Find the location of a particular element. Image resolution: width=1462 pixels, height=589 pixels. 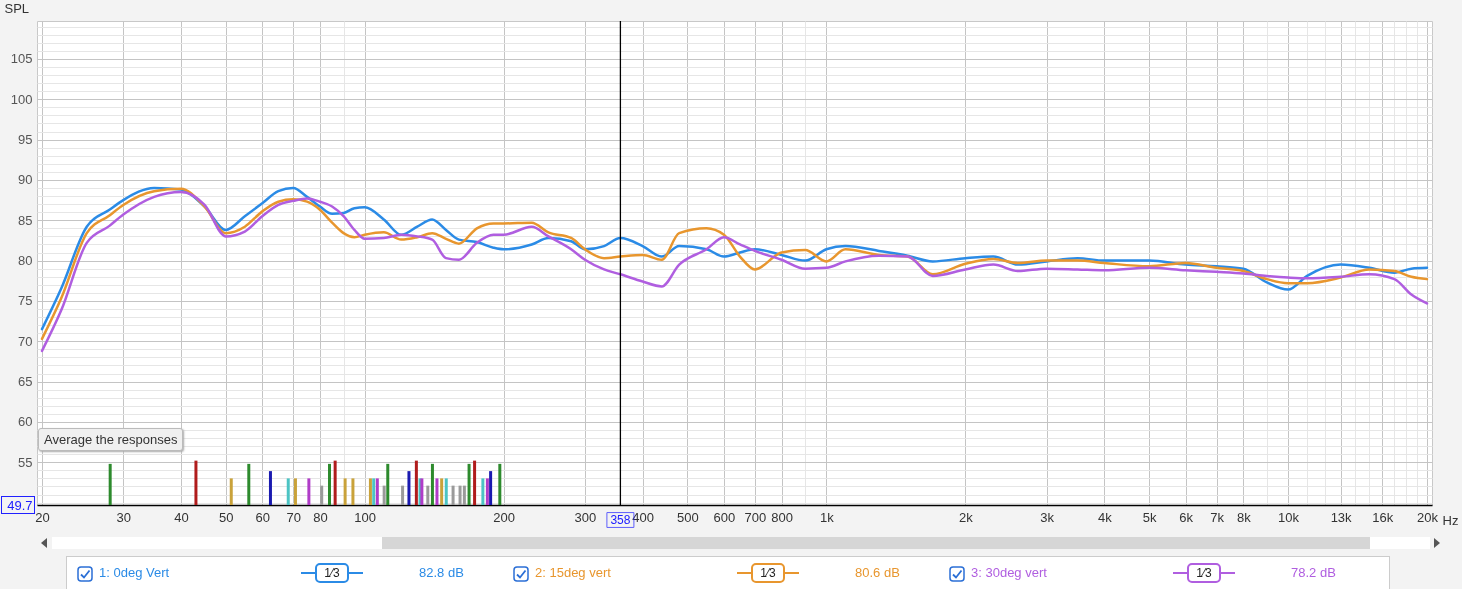

x-tick-label: 6k is located at coordinates (1186, 517).